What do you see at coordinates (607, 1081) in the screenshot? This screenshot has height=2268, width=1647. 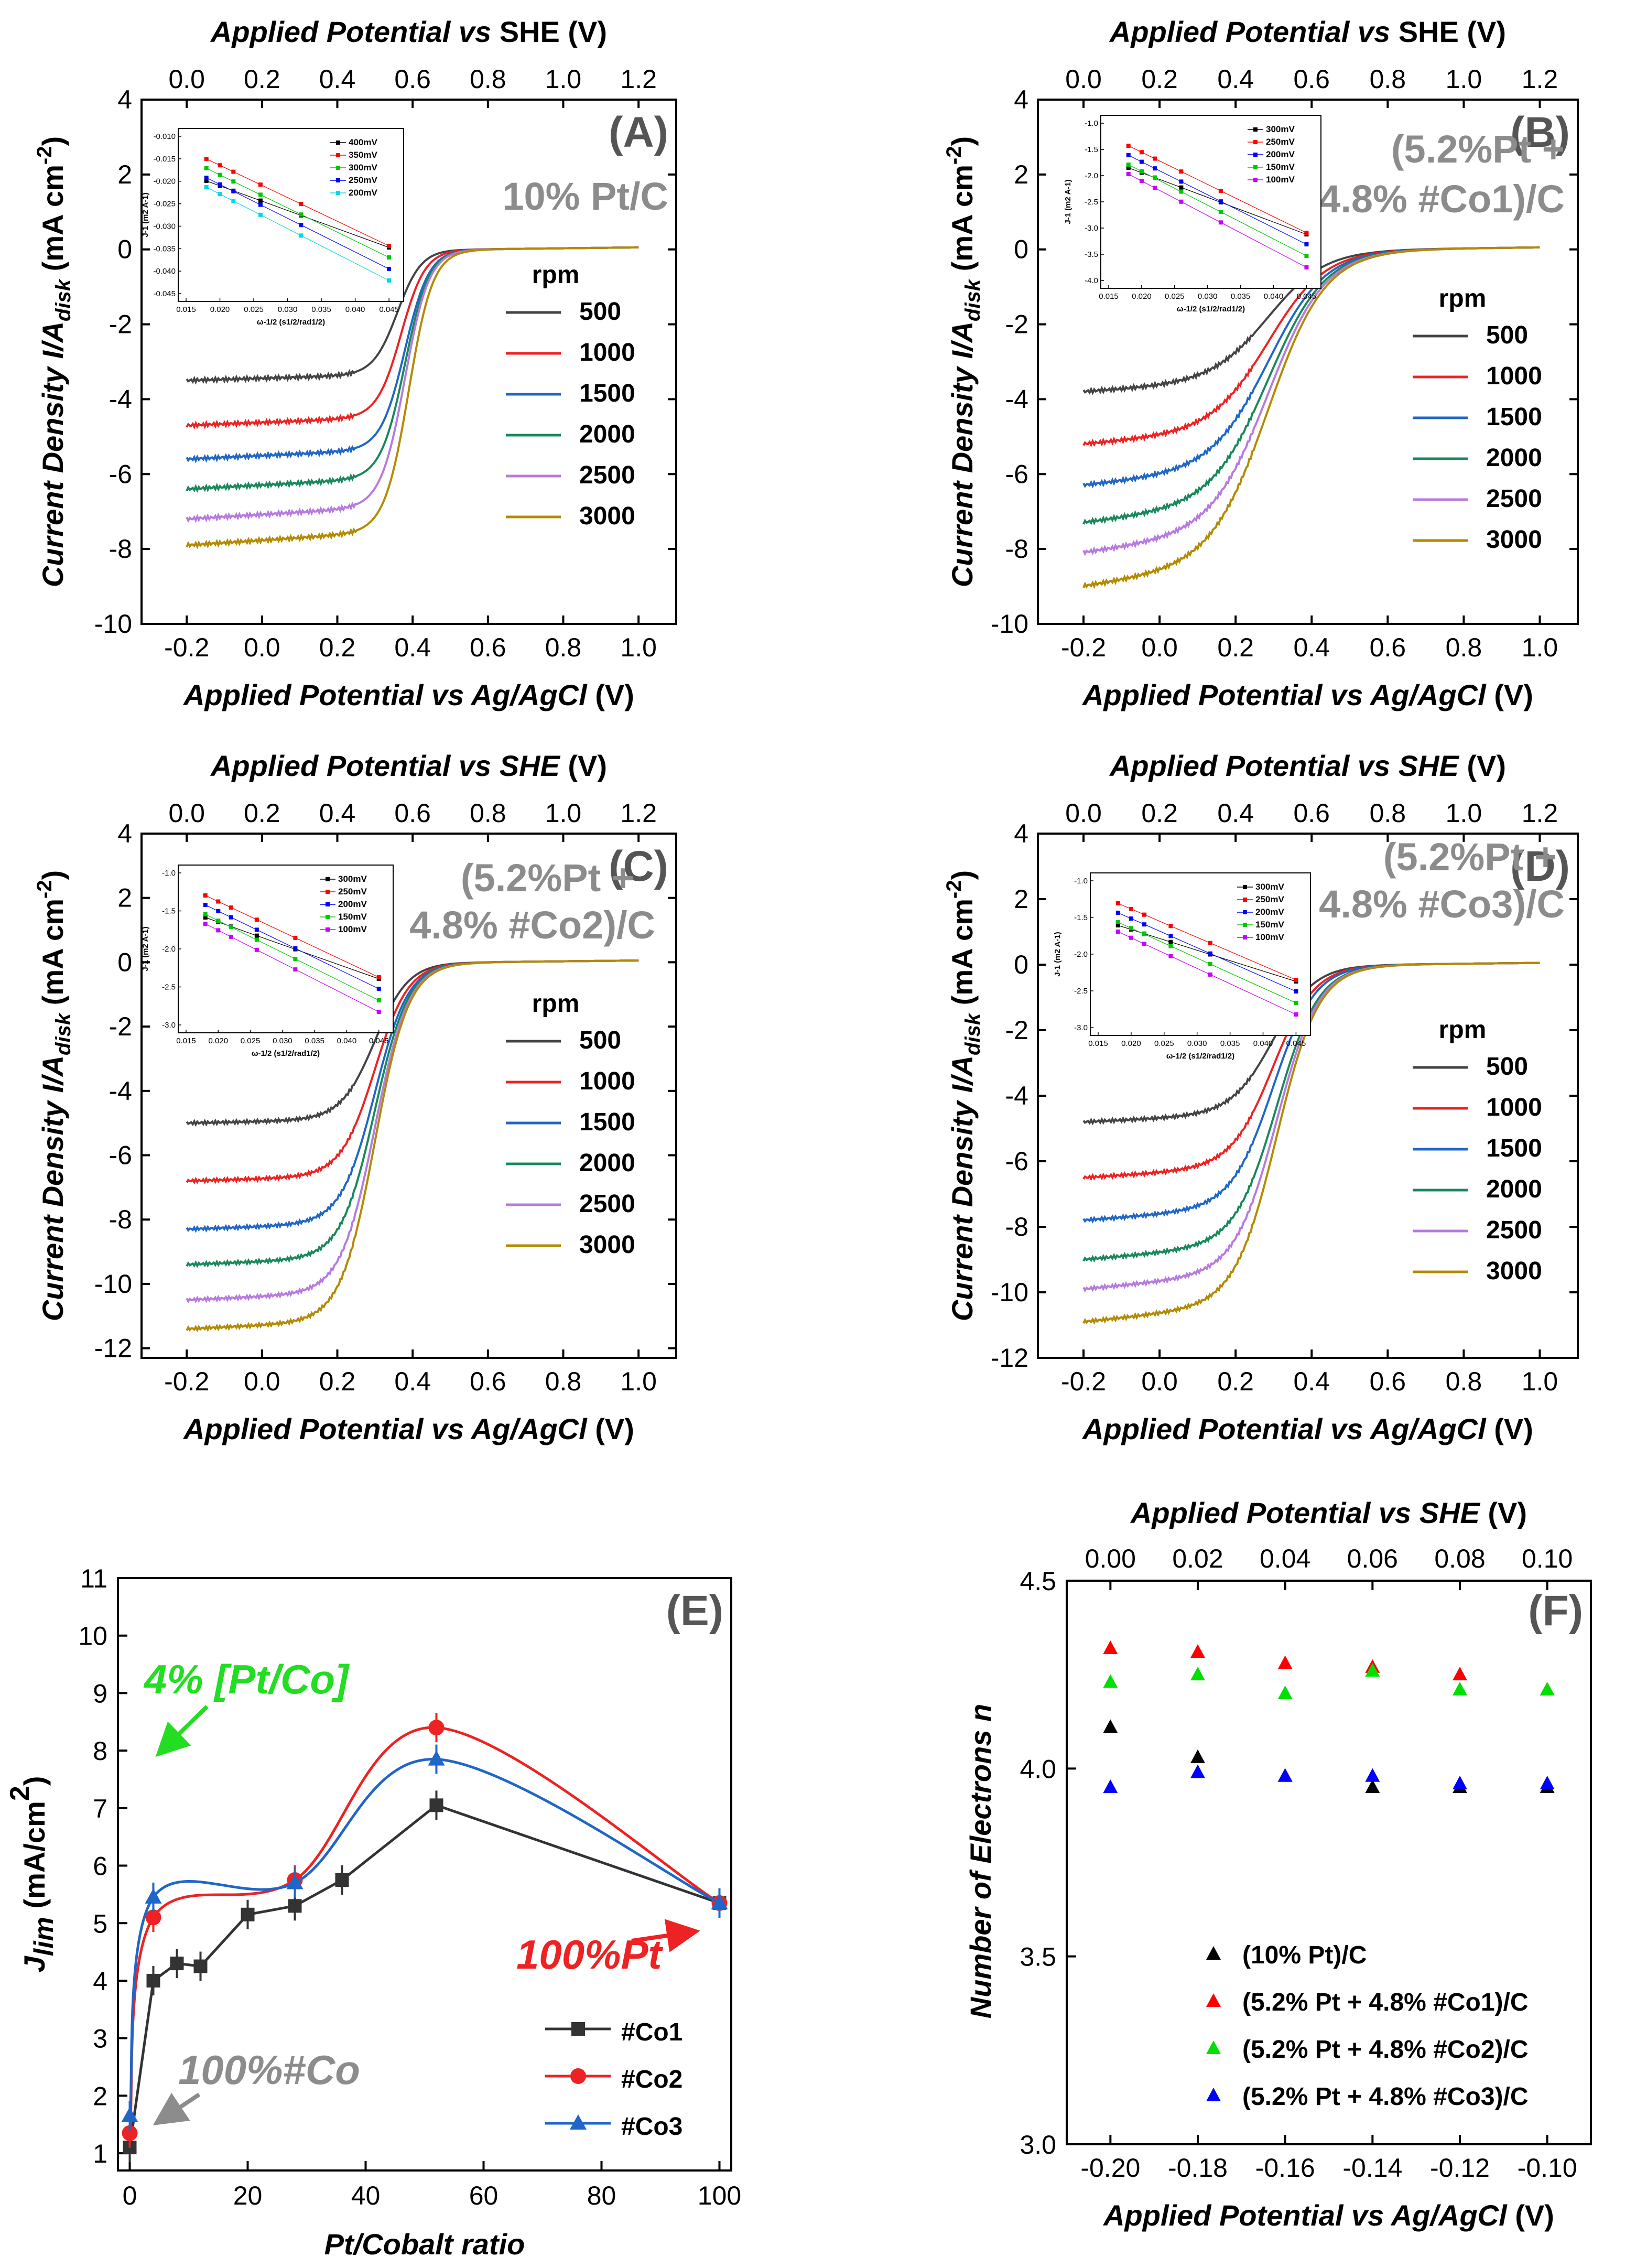 I see `legend-label: 1000` at bounding box center [607, 1081].